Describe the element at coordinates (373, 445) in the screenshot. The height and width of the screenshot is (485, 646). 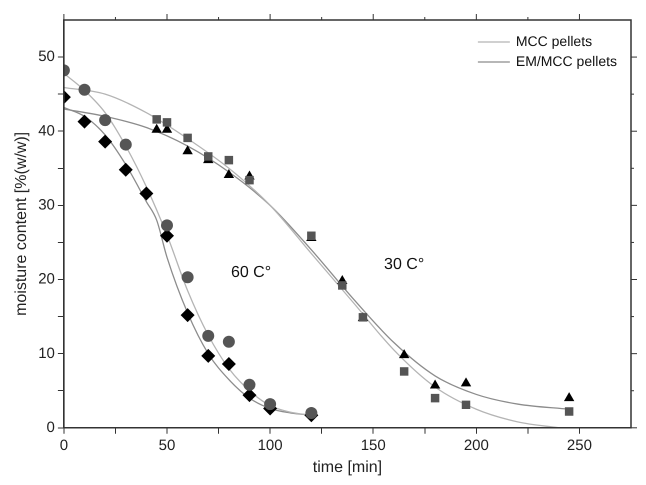
I see `x-tick-label: 150` at that location.